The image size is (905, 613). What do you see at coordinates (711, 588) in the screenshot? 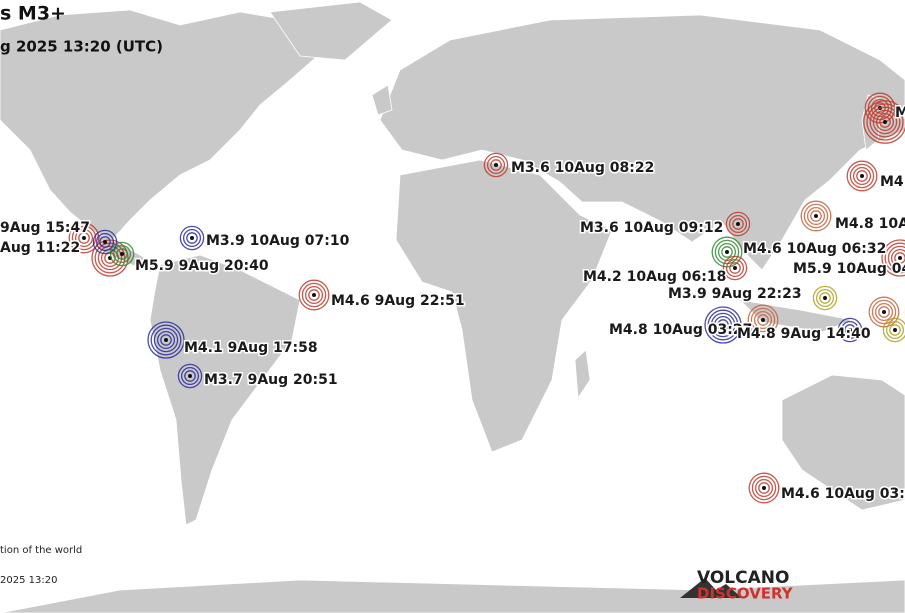
I see `logo-mountain` at bounding box center [711, 588].